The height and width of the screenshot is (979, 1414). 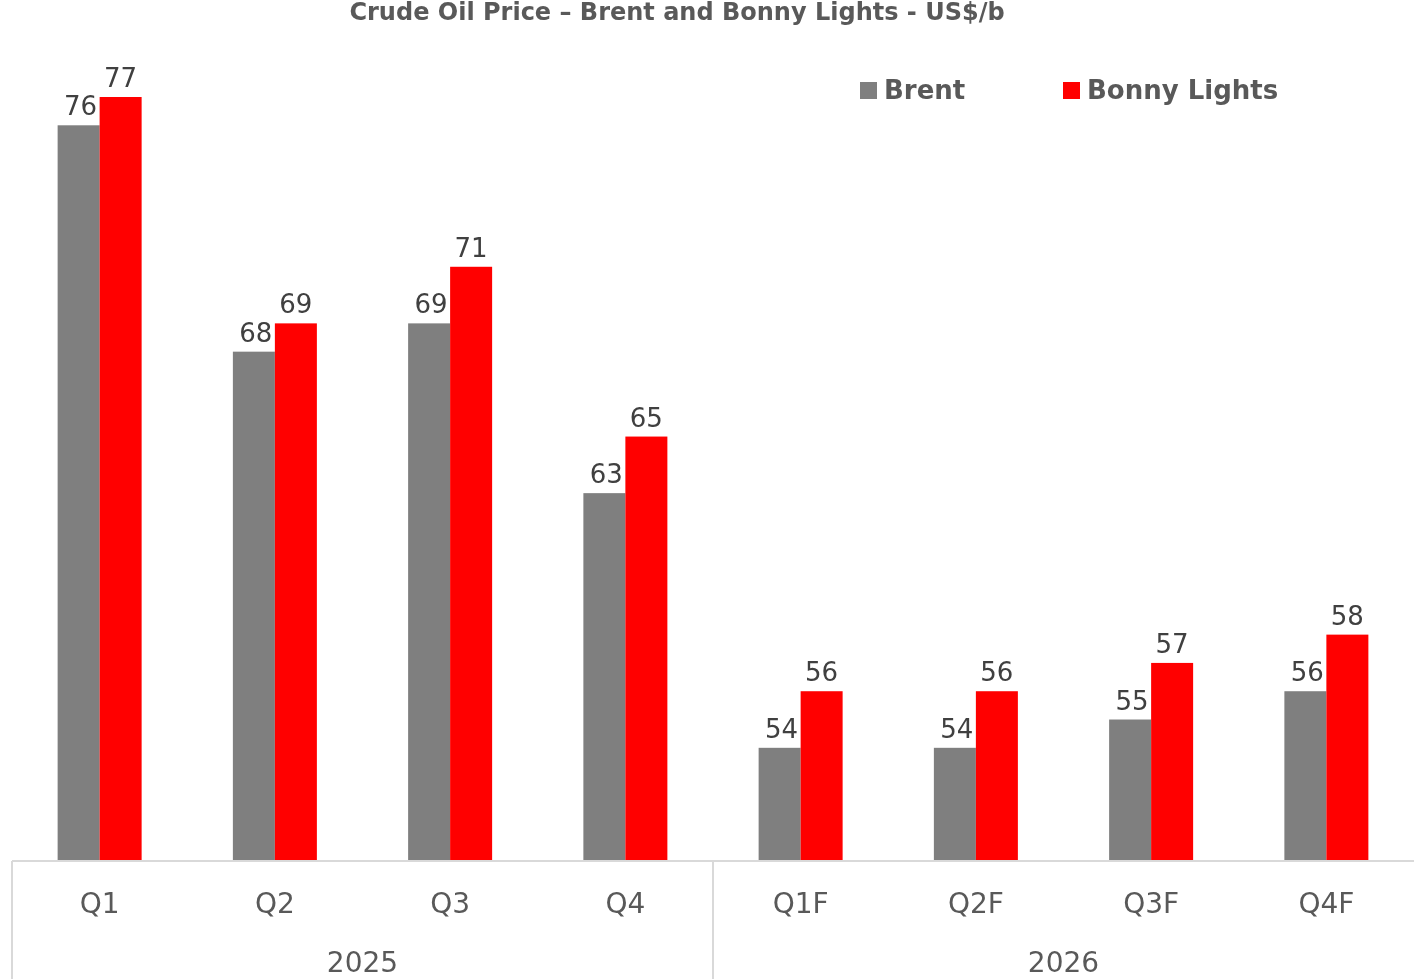 I want to click on data-label: 71, so click(x=471, y=247).